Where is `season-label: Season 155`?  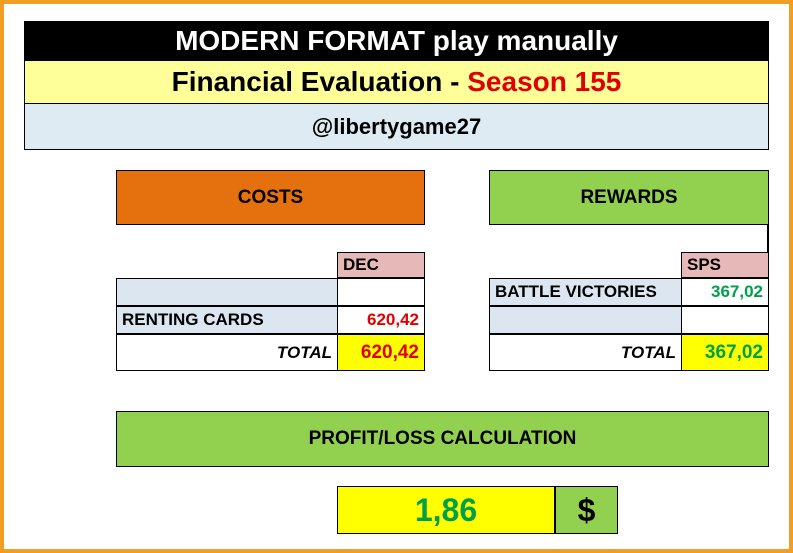
season-label: Season 155 is located at coordinates (544, 81).